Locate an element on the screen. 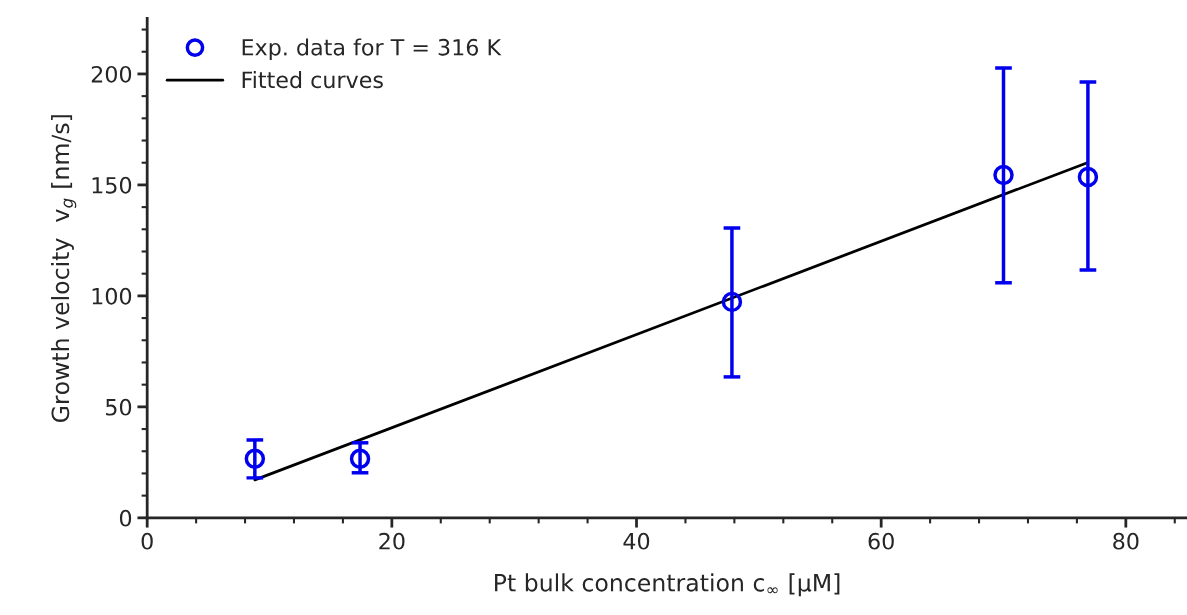 This screenshot has width=1187, height=615. x-tick-label: 40 is located at coordinates (636, 541).